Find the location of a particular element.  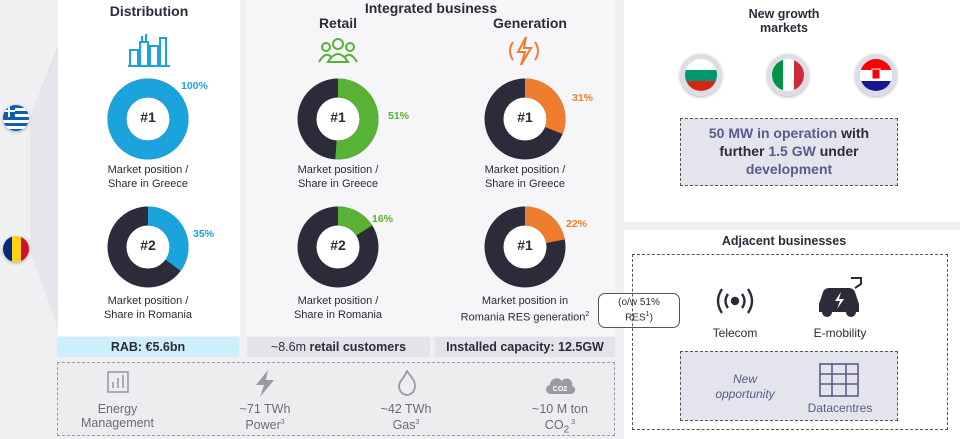

new-opportunity-label: New opportunity is located at coordinates (745, 386).